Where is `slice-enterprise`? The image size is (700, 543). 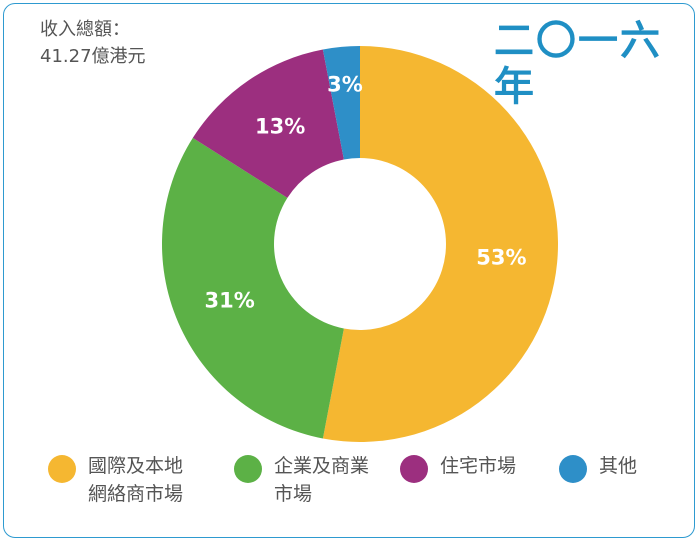
slice-enterprise is located at coordinates (252, 288).